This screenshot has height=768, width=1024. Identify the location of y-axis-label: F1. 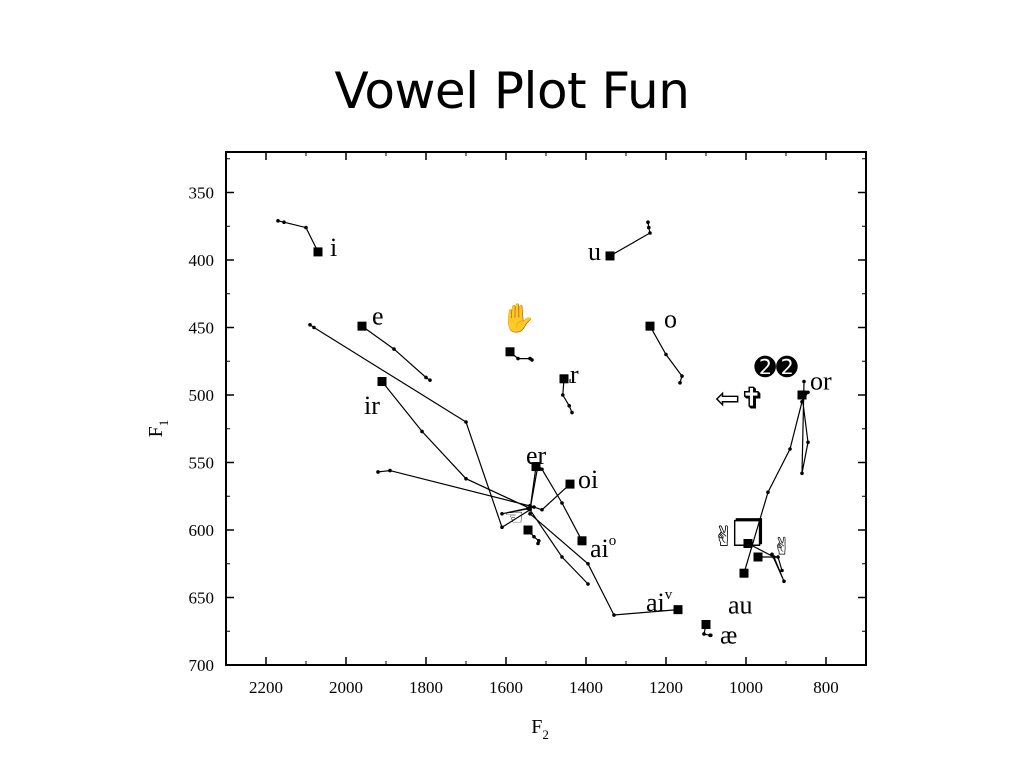
(158, 429).